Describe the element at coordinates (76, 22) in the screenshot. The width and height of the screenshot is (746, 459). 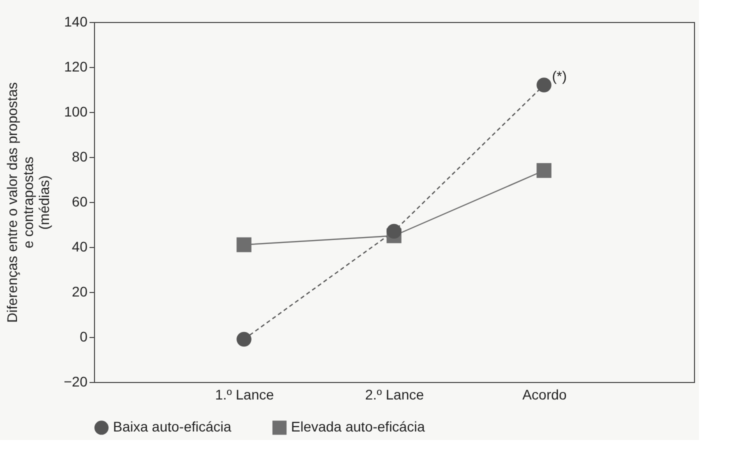
I see `y-tick-label: 140` at that location.